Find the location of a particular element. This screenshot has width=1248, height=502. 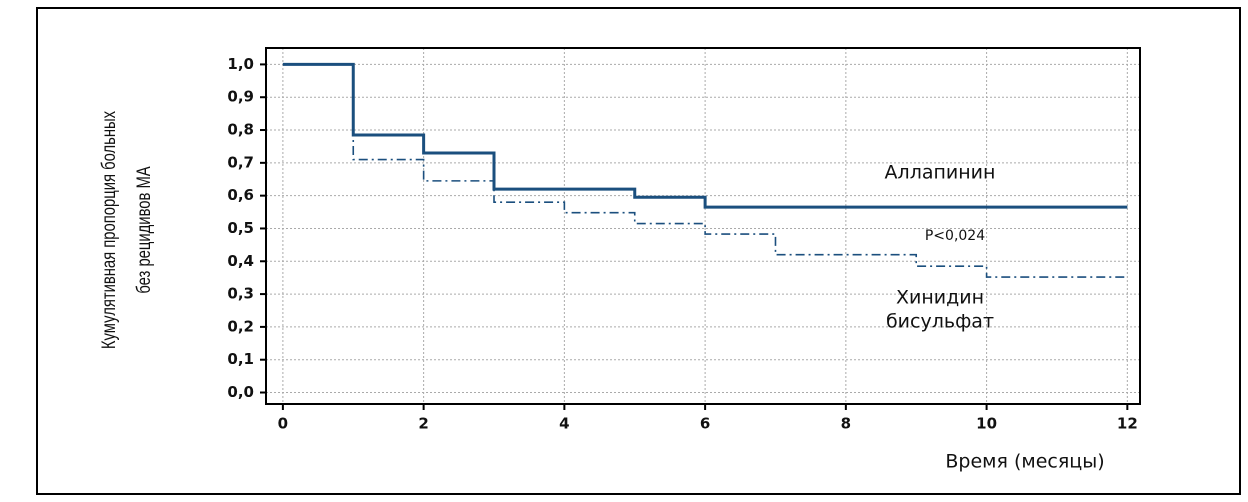

annotation: Аллапинин is located at coordinates (940, 173).